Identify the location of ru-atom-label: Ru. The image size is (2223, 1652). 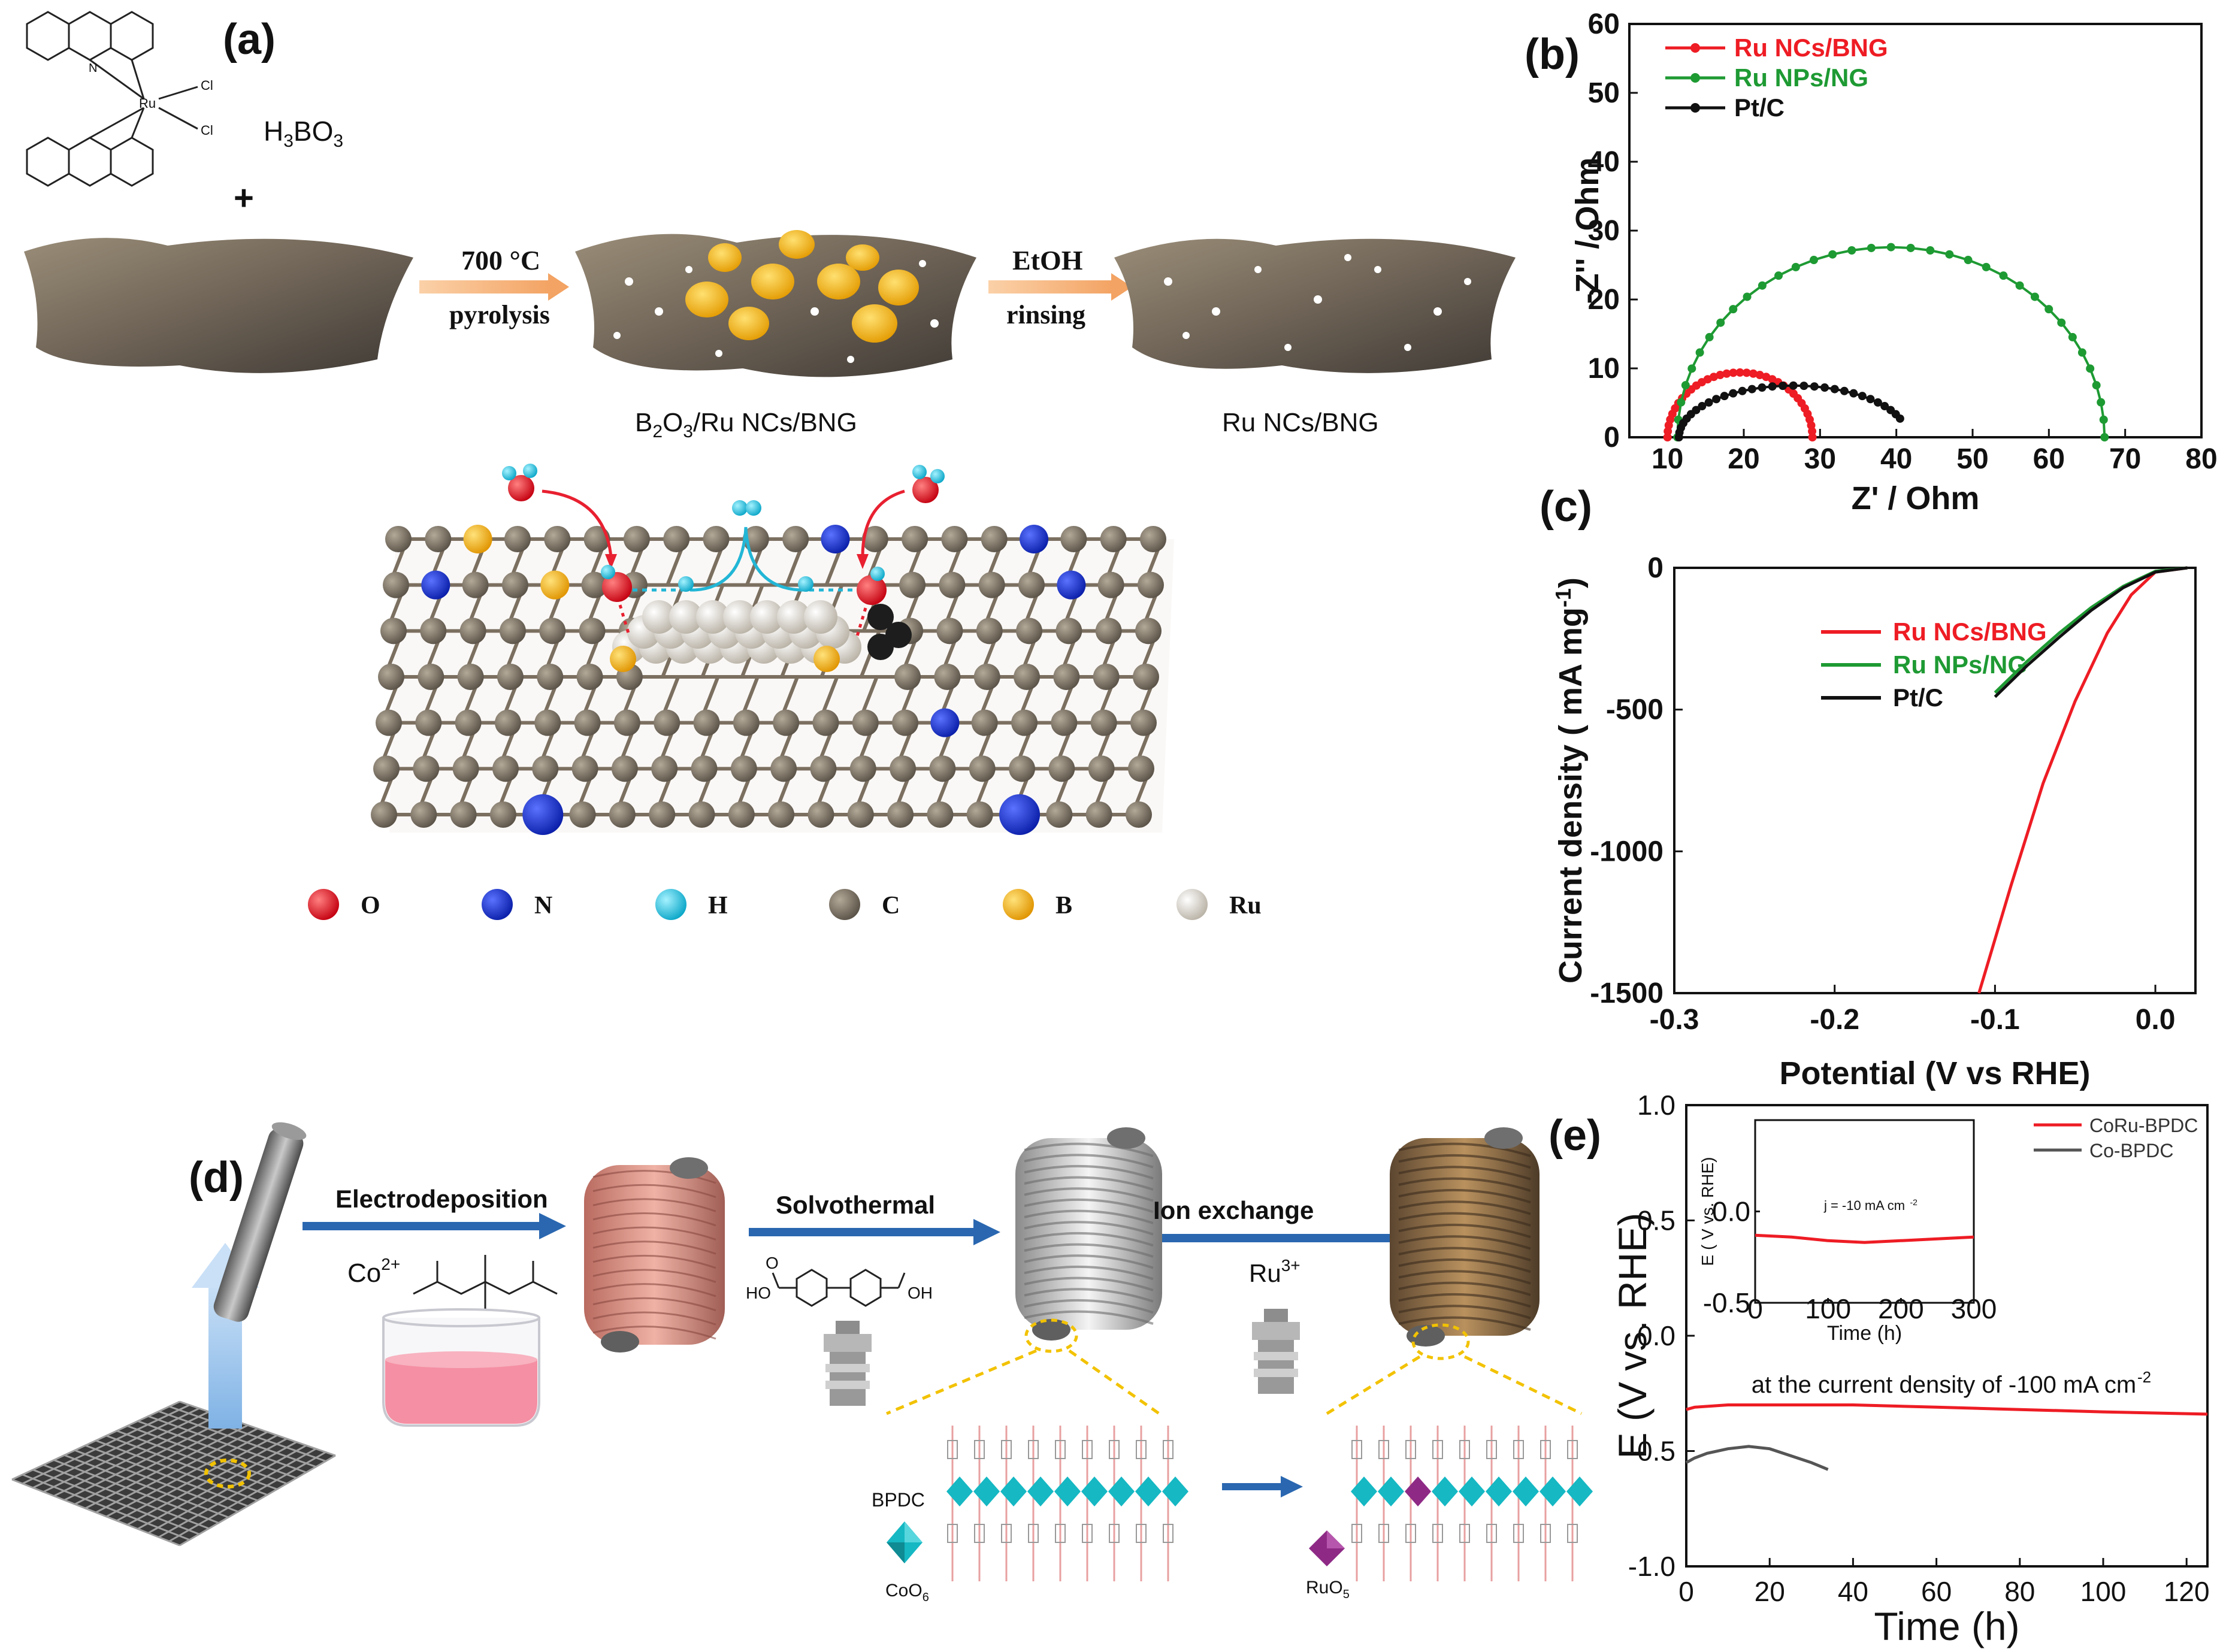
(147, 103).